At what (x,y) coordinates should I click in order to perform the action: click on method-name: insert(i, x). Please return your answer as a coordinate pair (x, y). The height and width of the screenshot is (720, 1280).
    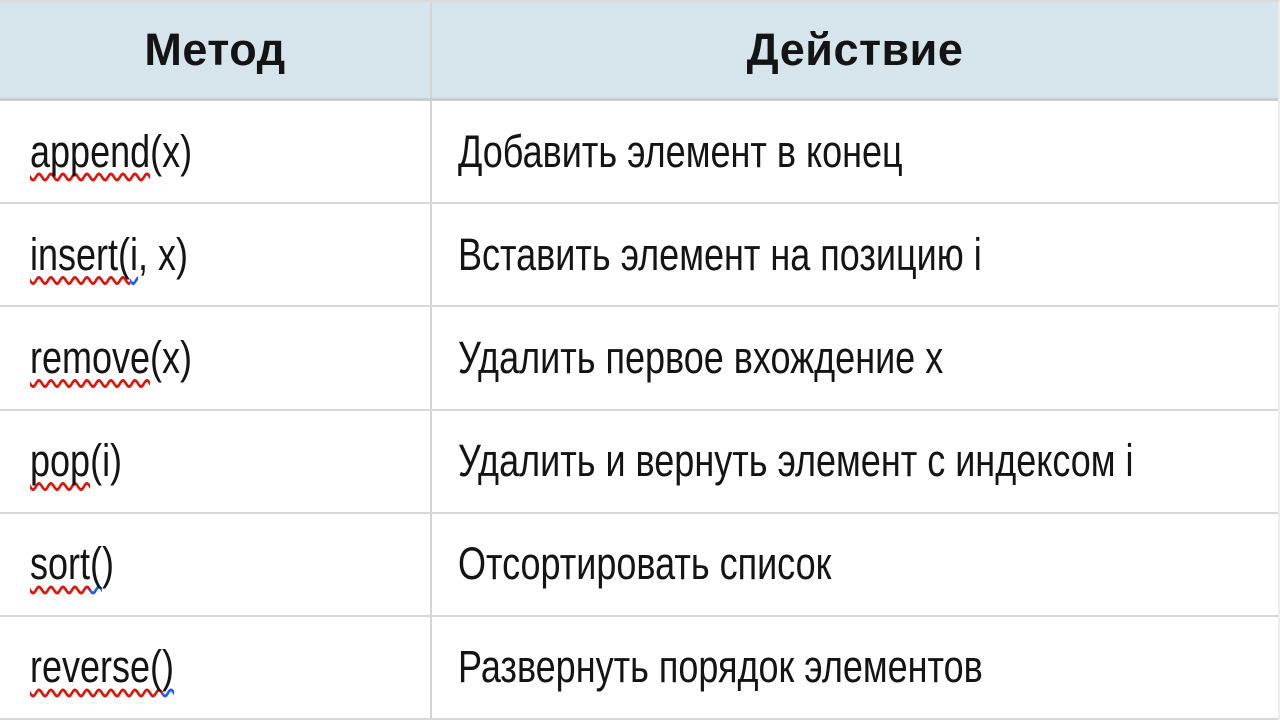
    Looking at the image, I should click on (109, 255).